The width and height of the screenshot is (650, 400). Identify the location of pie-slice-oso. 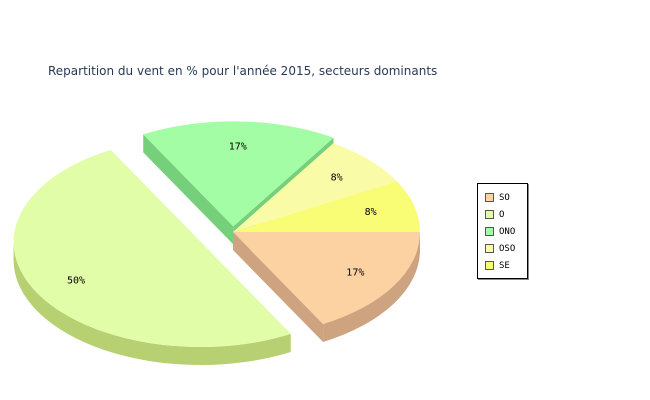
(315, 187).